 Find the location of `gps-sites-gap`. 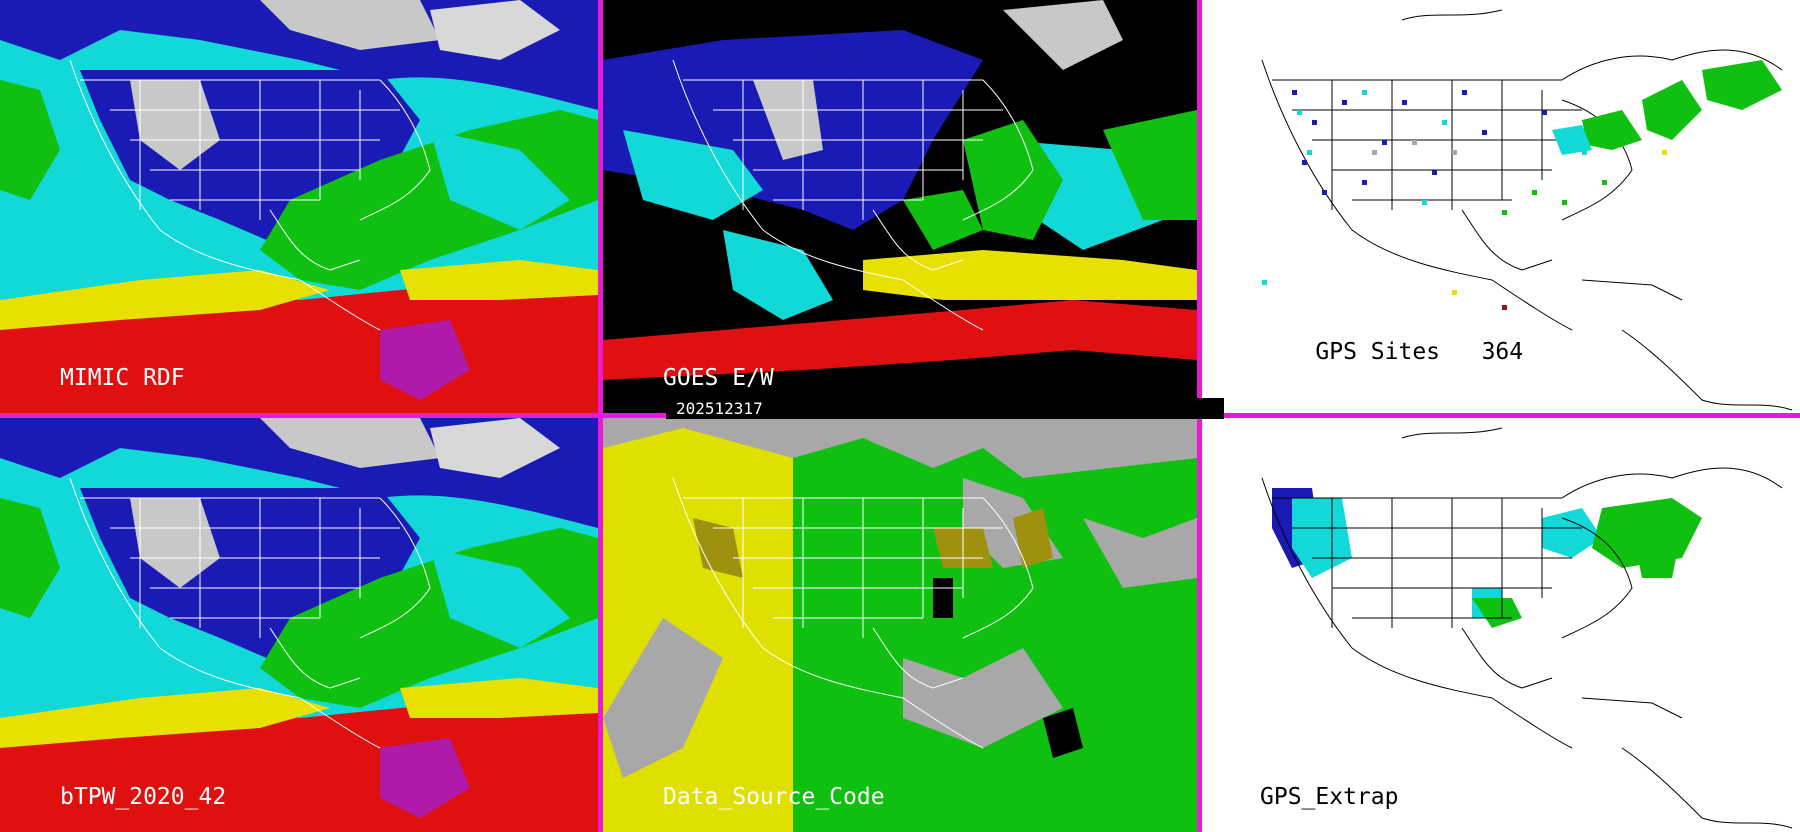

gps-sites-gap is located at coordinates (1461, 352).